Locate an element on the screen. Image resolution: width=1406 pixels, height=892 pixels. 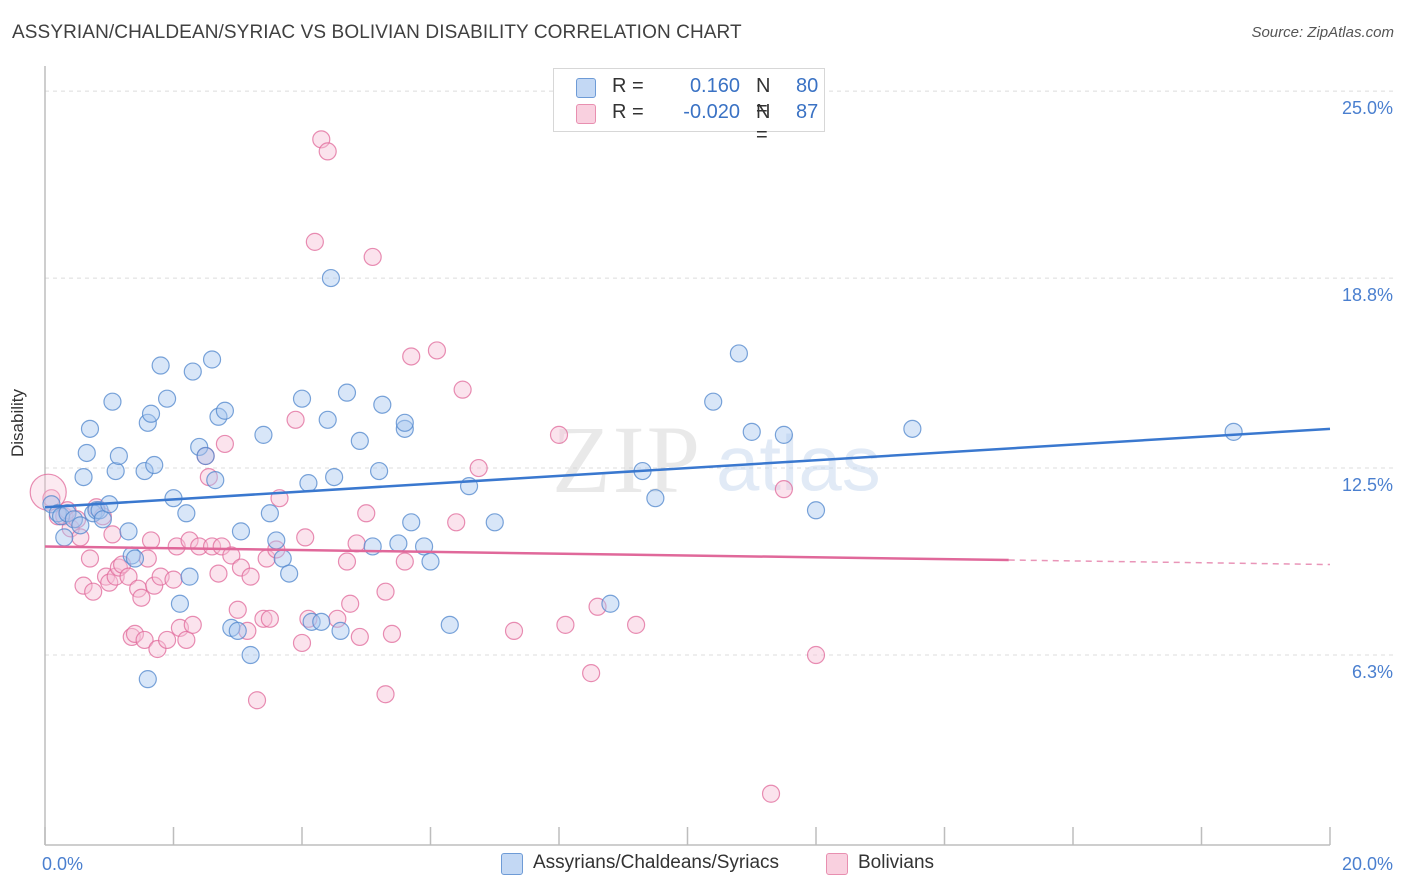
legend-swatch-assyrians is located at coordinates (512, 864).